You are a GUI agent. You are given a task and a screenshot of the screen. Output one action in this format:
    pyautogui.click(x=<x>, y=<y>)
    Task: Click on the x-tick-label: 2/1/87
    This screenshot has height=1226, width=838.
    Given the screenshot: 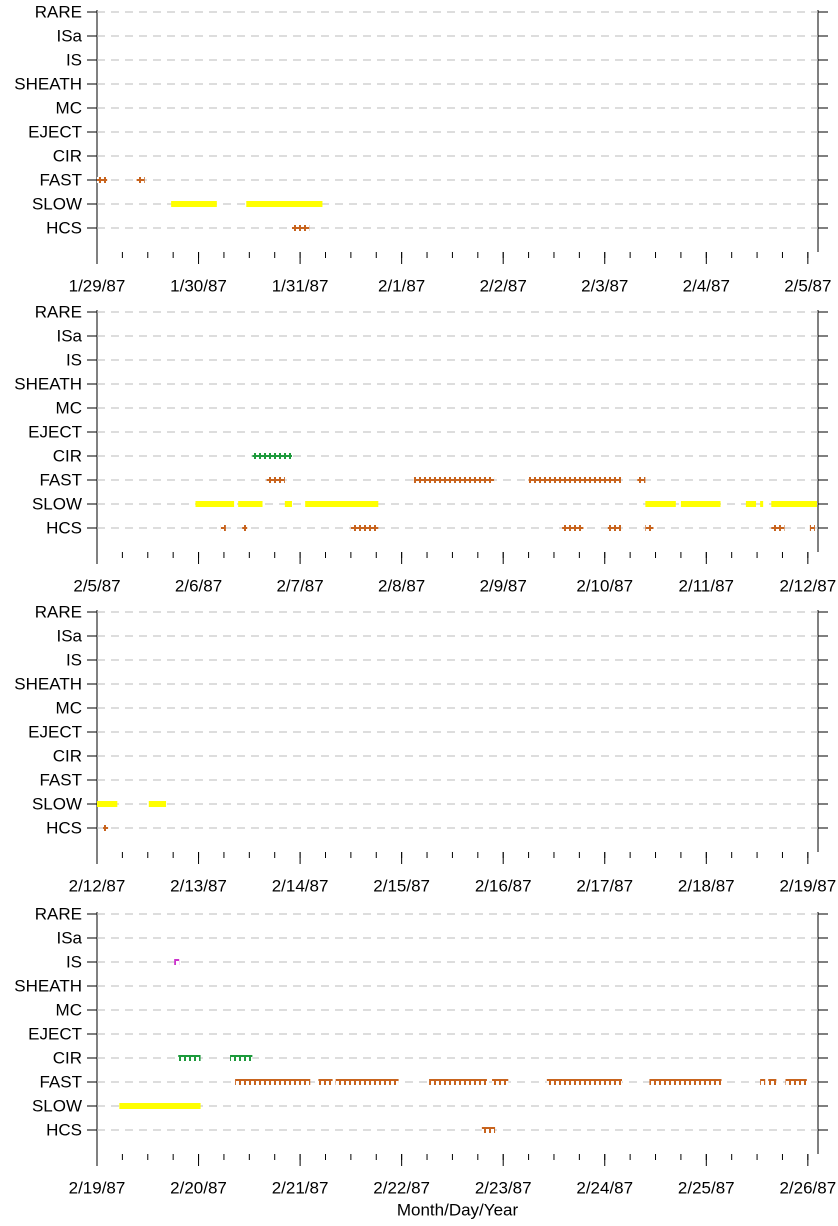 What is the action you would take?
    pyautogui.click(x=401, y=285)
    